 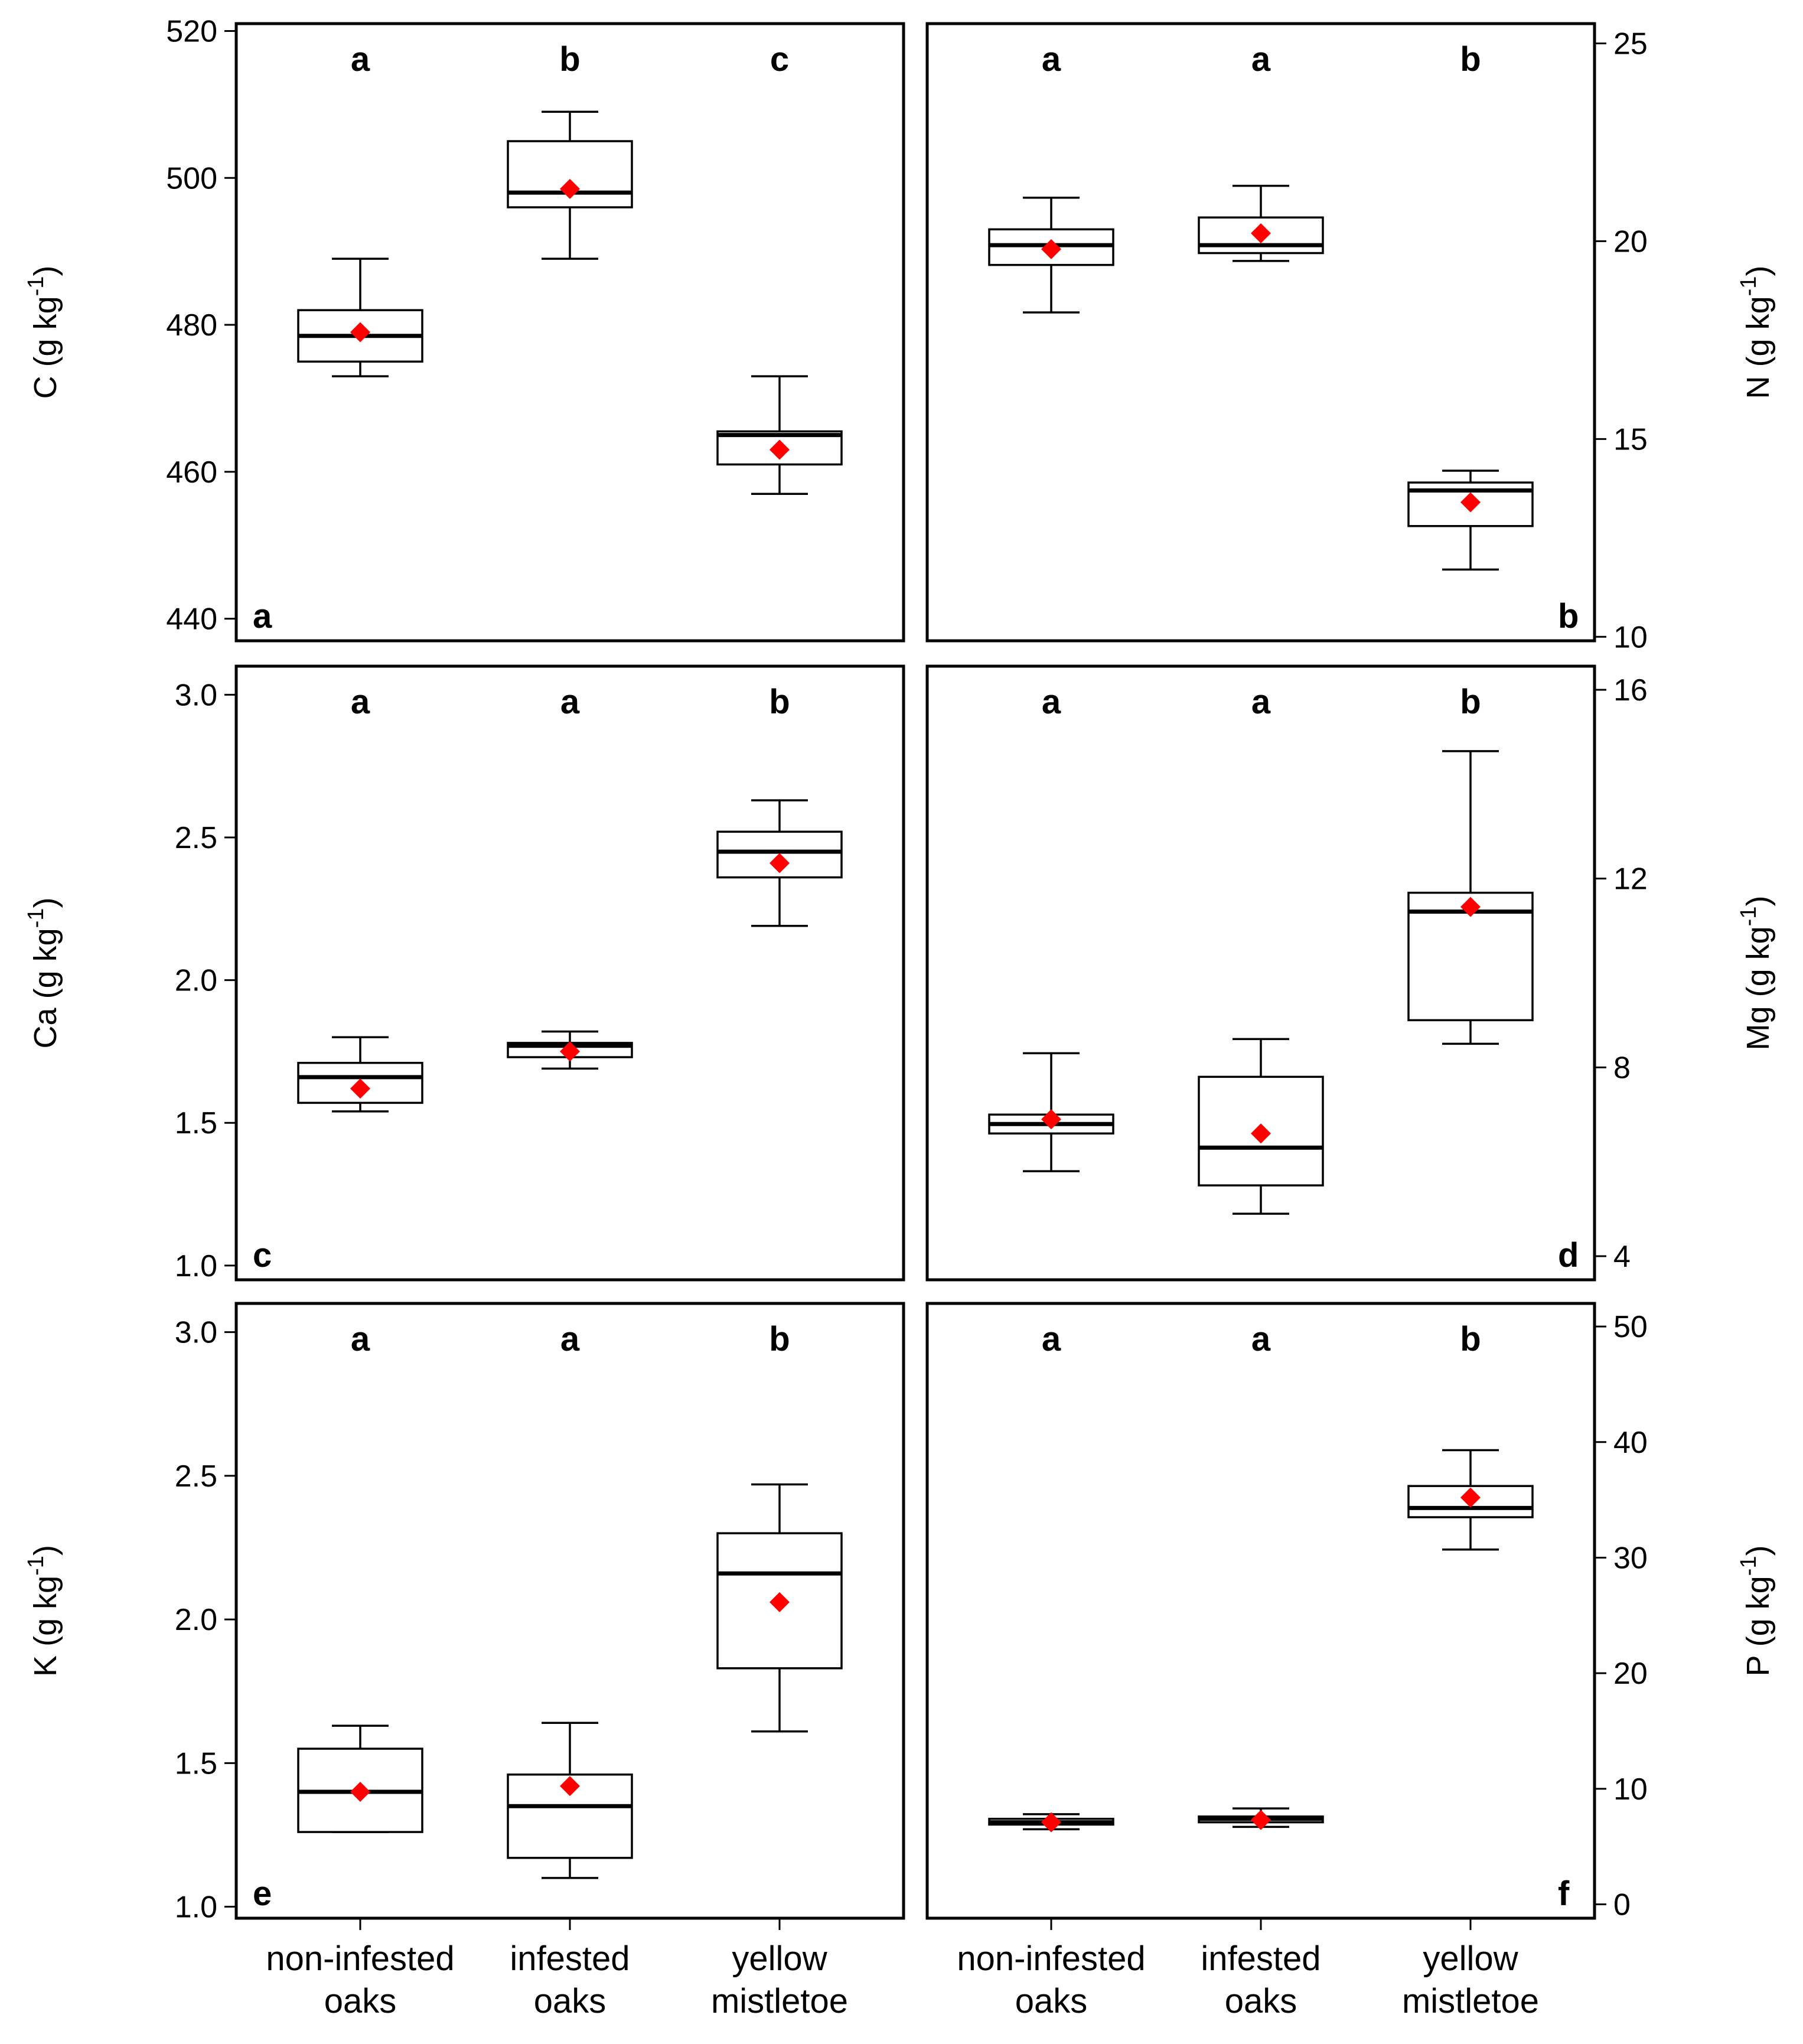 What do you see at coordinates (191, 31) in the screenshot?
I see `y-tick-label: 520` at bounding box center [191, 31].